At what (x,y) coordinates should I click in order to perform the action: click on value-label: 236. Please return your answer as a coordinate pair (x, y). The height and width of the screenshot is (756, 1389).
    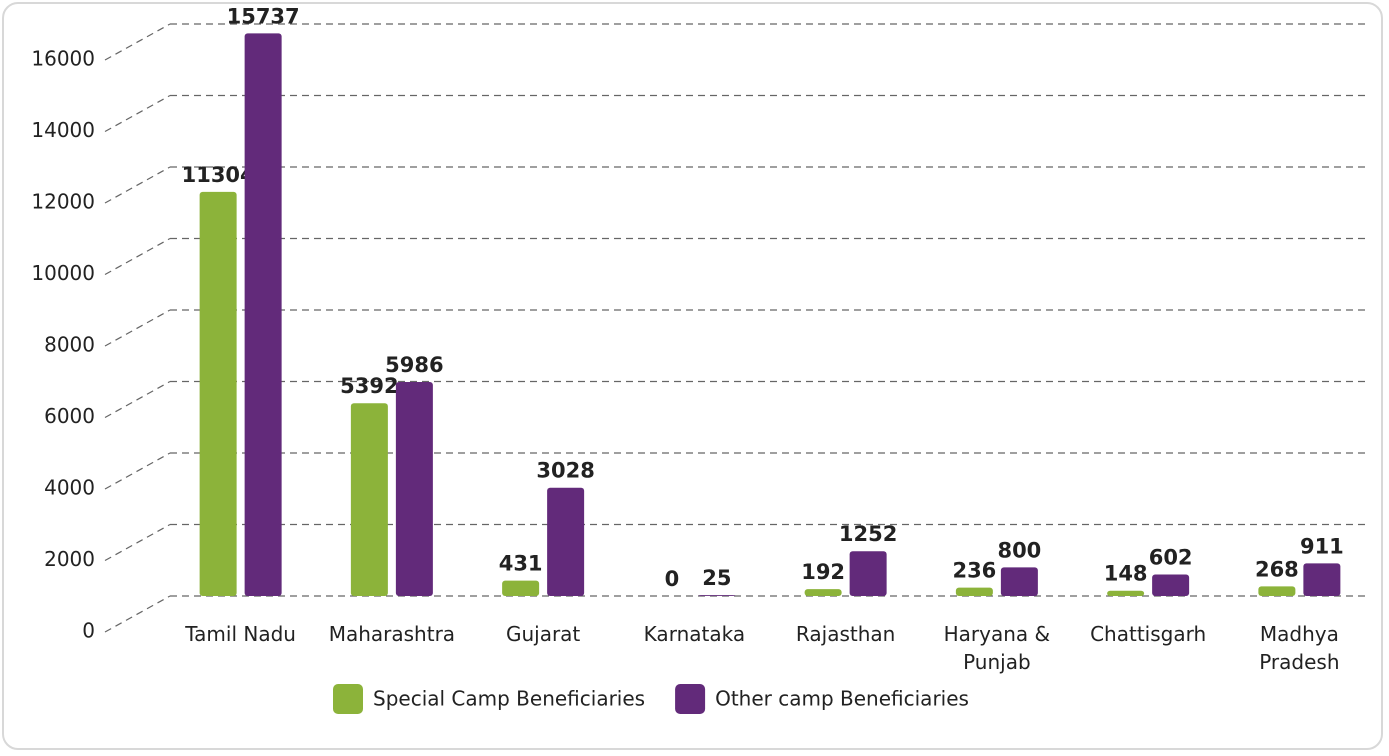
    Looking at the image, I should click on (974, 571).